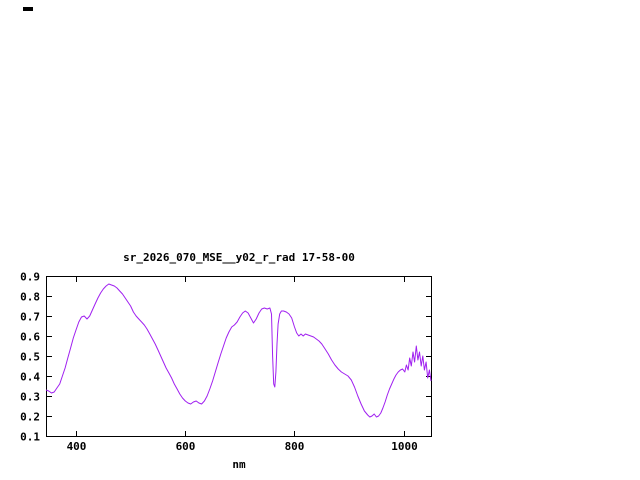 The width and height of the screenshot is (640, 480). Describe the element at coordinates (28, 9) in the screenshot. I see `screen-artifact` at that location.